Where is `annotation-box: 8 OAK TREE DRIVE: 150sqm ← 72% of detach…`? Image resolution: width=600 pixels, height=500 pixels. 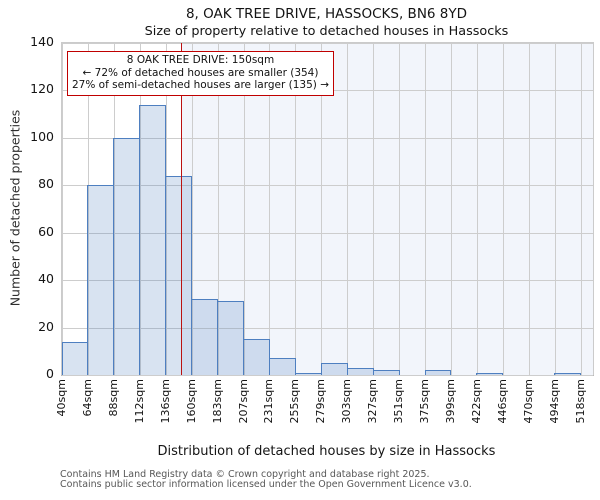 annotation-box: 8 OAK TREE DRIVE: 150sqm ← 72% of detach… is located at coordinates (200, 73).